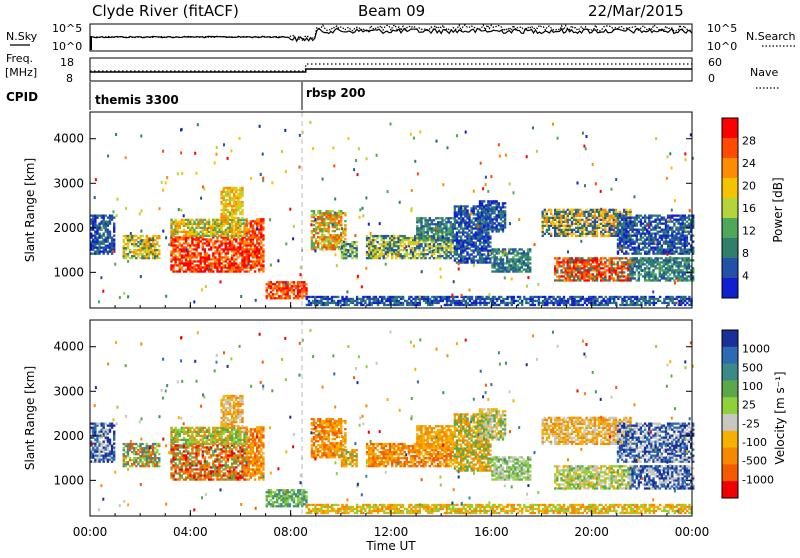 This screenshot has width=800, height=558. I want to click on nsearch-label: N.Search, so click(771, 36).